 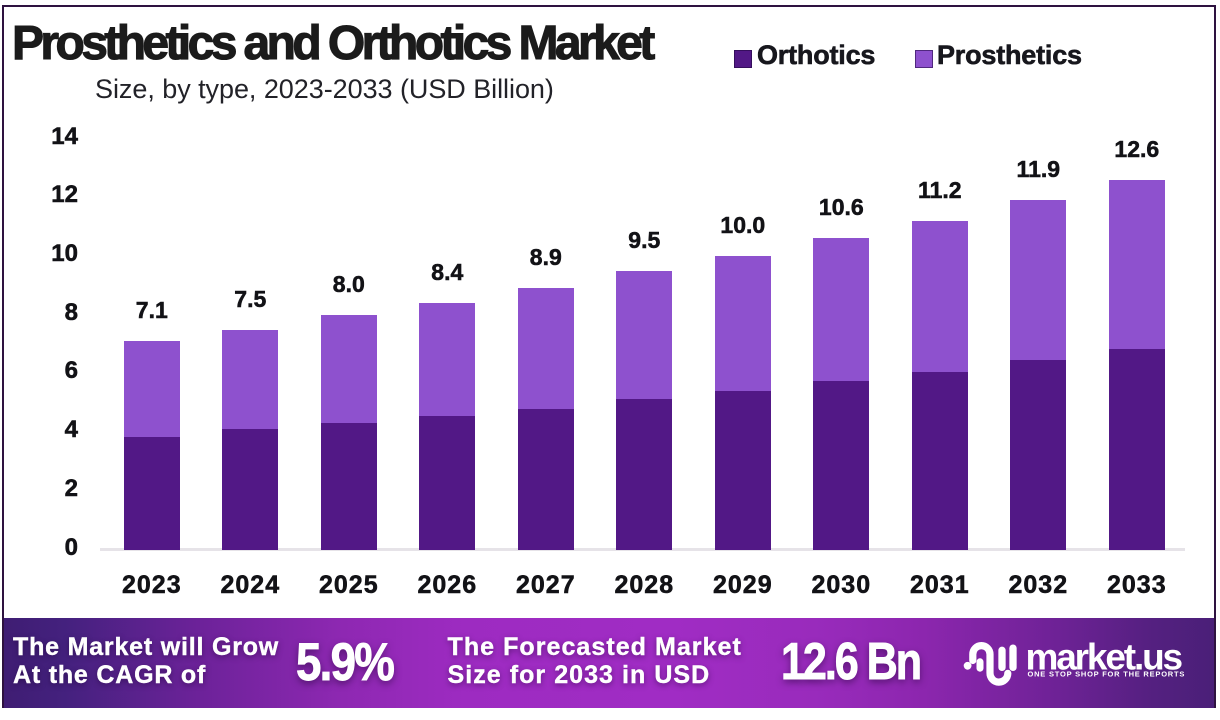 What do you see at coordinates (1107, 674) in the screenshot?
I see `svg-text: ONE STOP SHOP FOR THE REPORTS` at bounding box center [1107, 674].